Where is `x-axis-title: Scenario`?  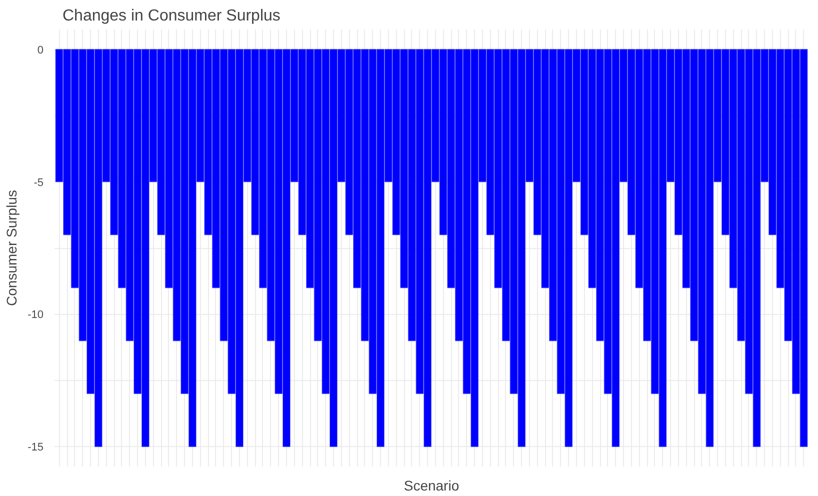 x-axis-title: Scenario is located at coordinates (432, 486).